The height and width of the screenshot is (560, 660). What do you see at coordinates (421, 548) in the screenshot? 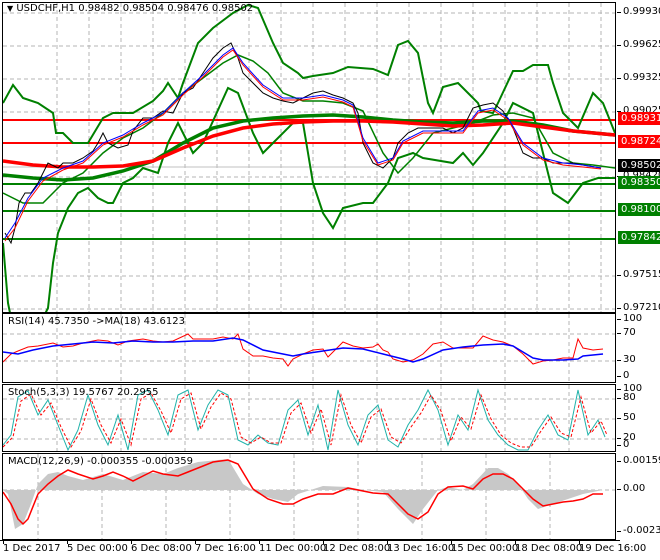
I see `time-label: 13 Dec 16:00` at bounding box center [421, 548].